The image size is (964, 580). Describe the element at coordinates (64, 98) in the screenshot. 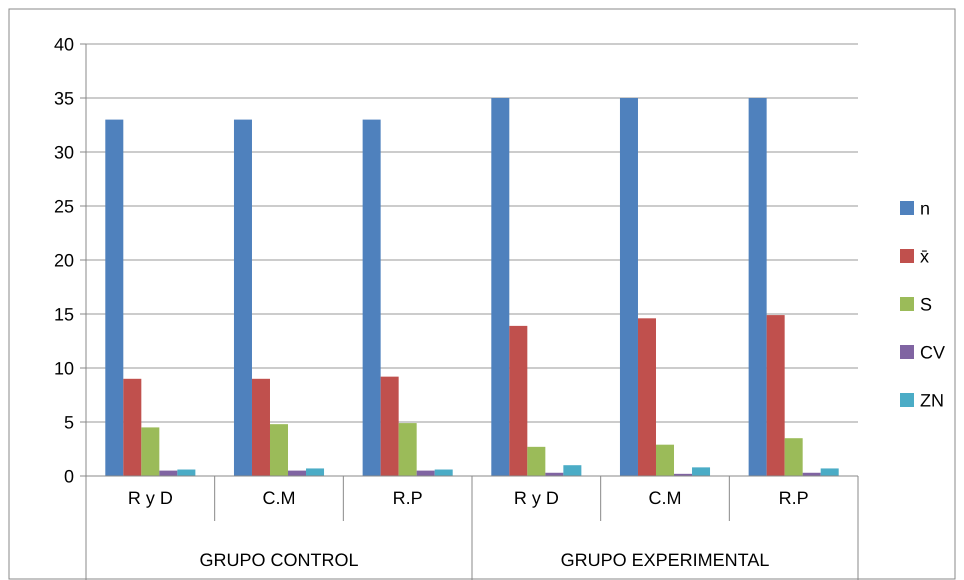

I see `y-tick-label: 35` at that location.